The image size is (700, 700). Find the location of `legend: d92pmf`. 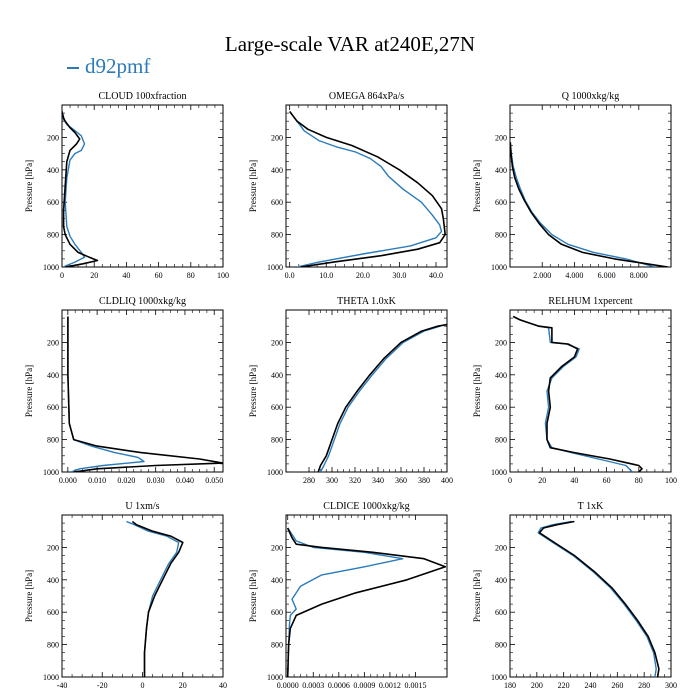

legend: d92pmf is located at coordinates (108, 66).